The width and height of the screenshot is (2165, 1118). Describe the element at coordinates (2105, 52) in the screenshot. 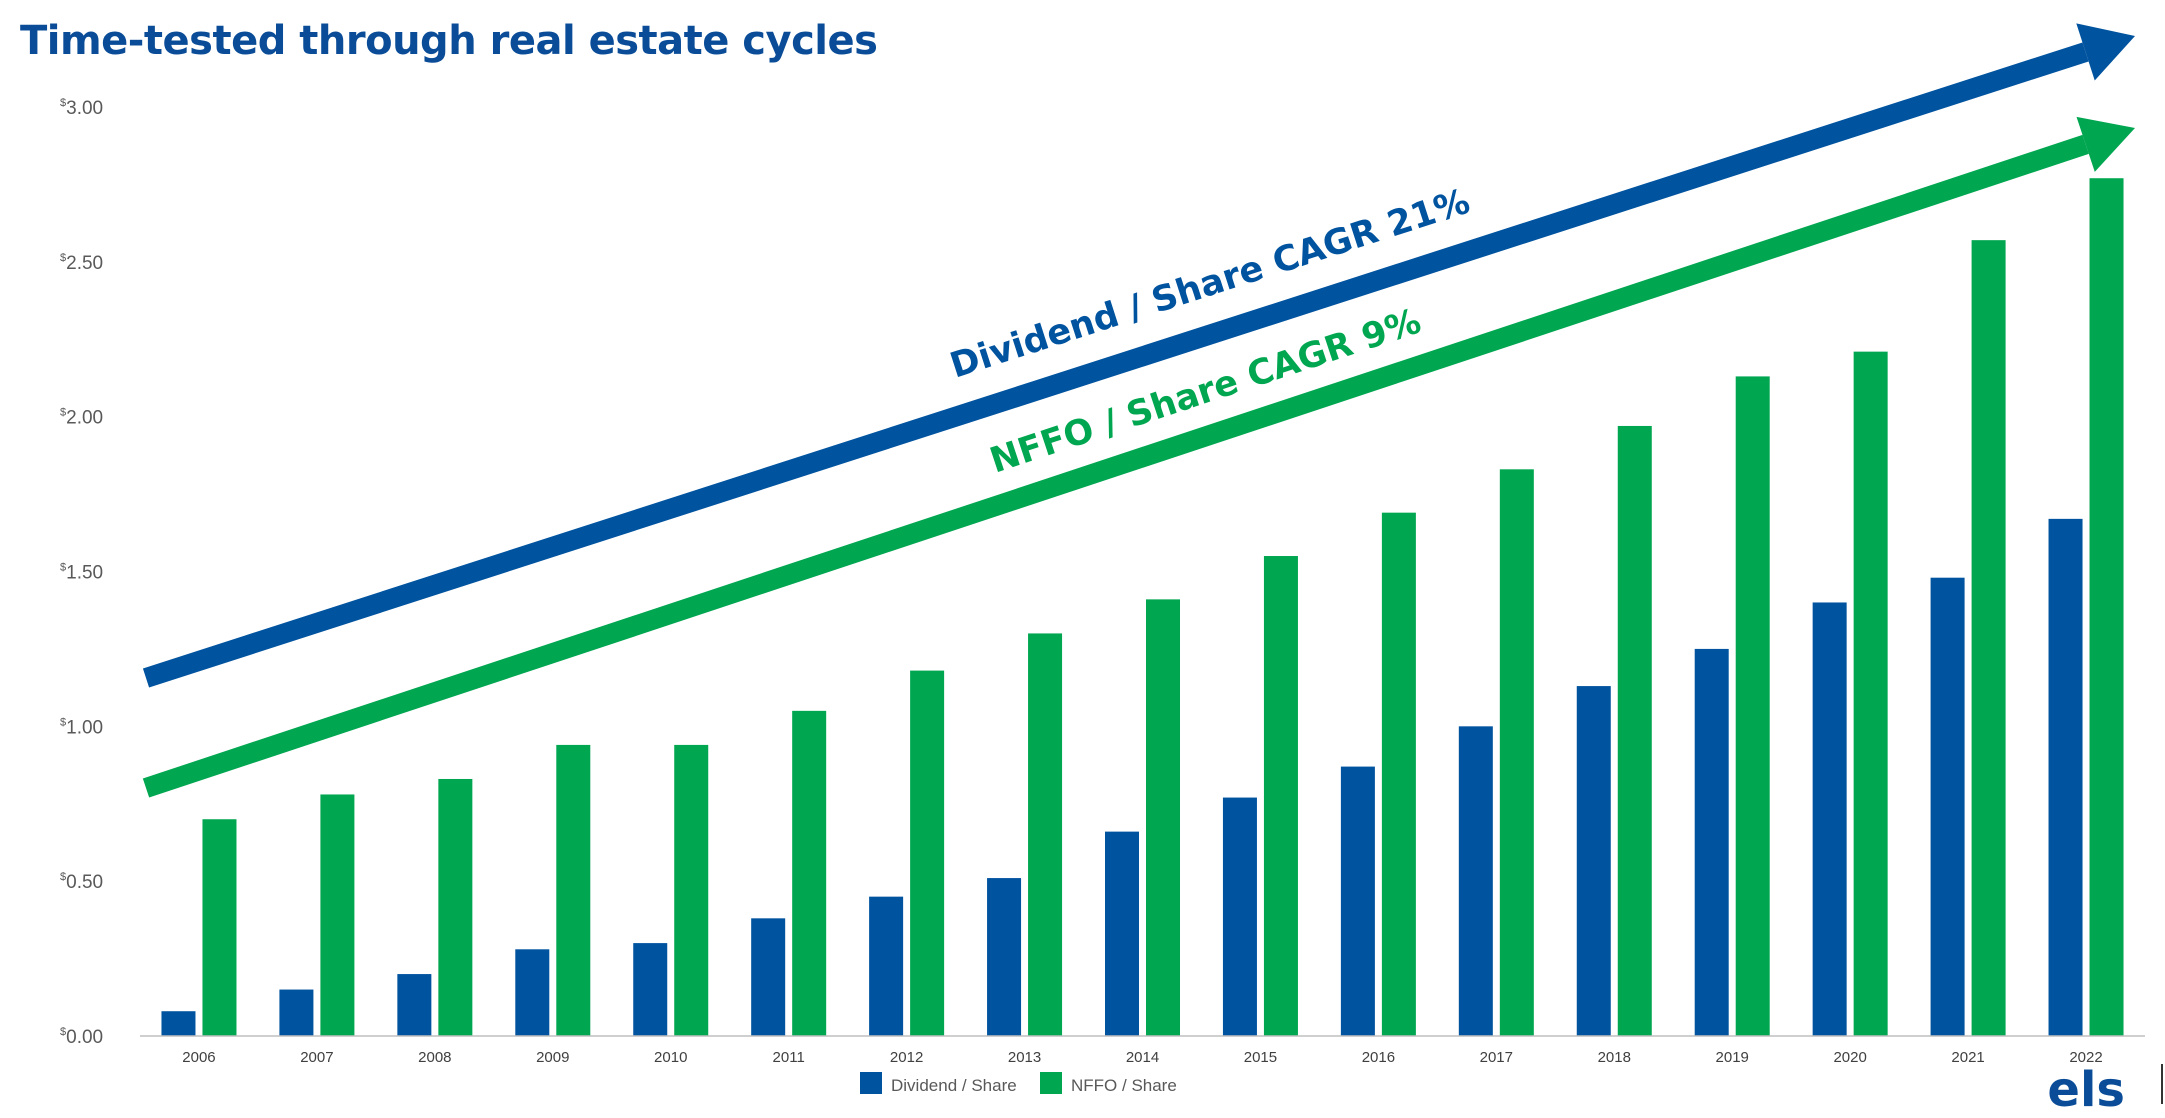

I see `dividend-arrow-head` at that location.